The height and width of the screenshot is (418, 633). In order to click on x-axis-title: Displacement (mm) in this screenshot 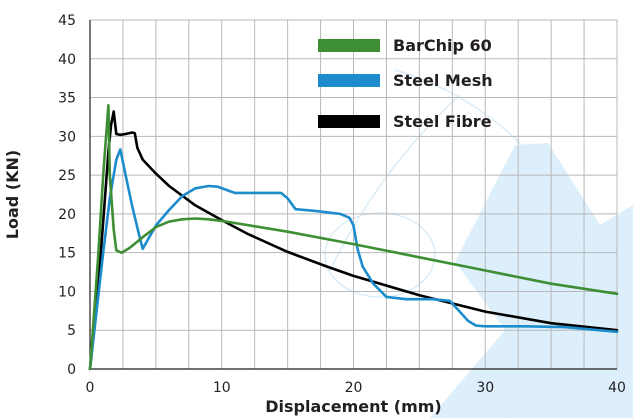, I will do `click(353, 406)`.